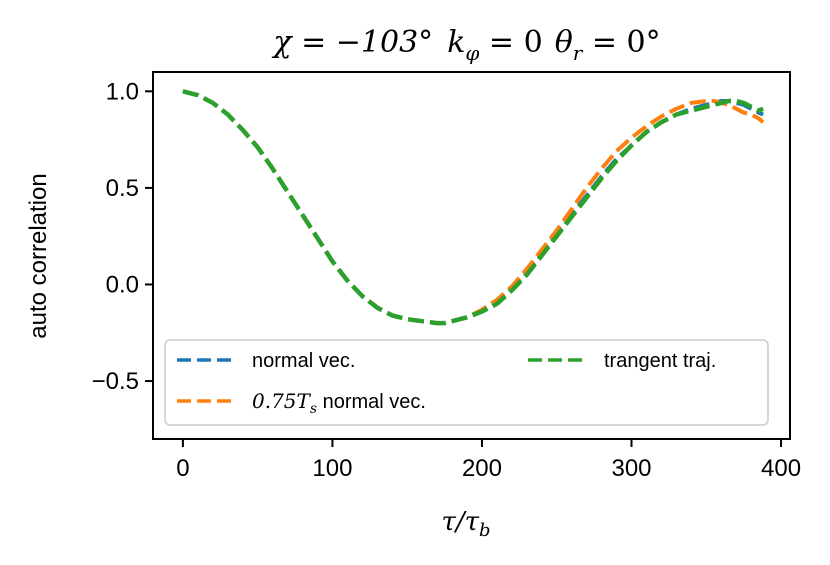  Describe the element at coordinates (122, 91) in the screenshot. I see `y-tick-label-3: 1.0` at that location.